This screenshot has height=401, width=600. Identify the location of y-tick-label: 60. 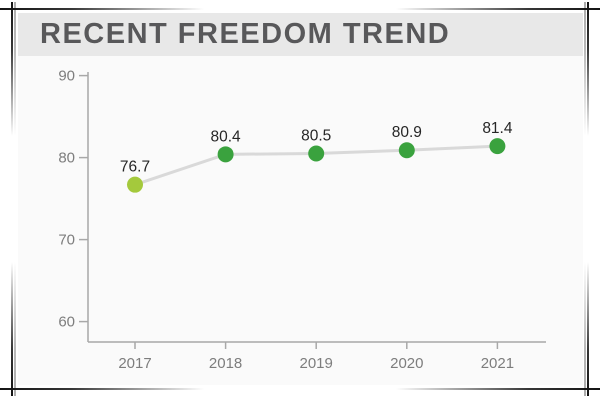
(66, 322).